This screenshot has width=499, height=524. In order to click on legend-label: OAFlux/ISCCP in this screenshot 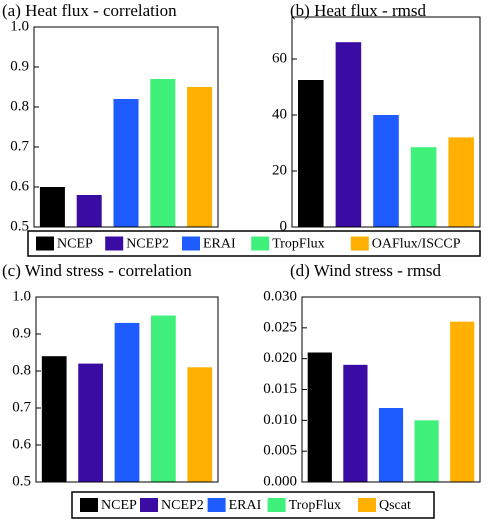, I will do `click(416, 244)`.